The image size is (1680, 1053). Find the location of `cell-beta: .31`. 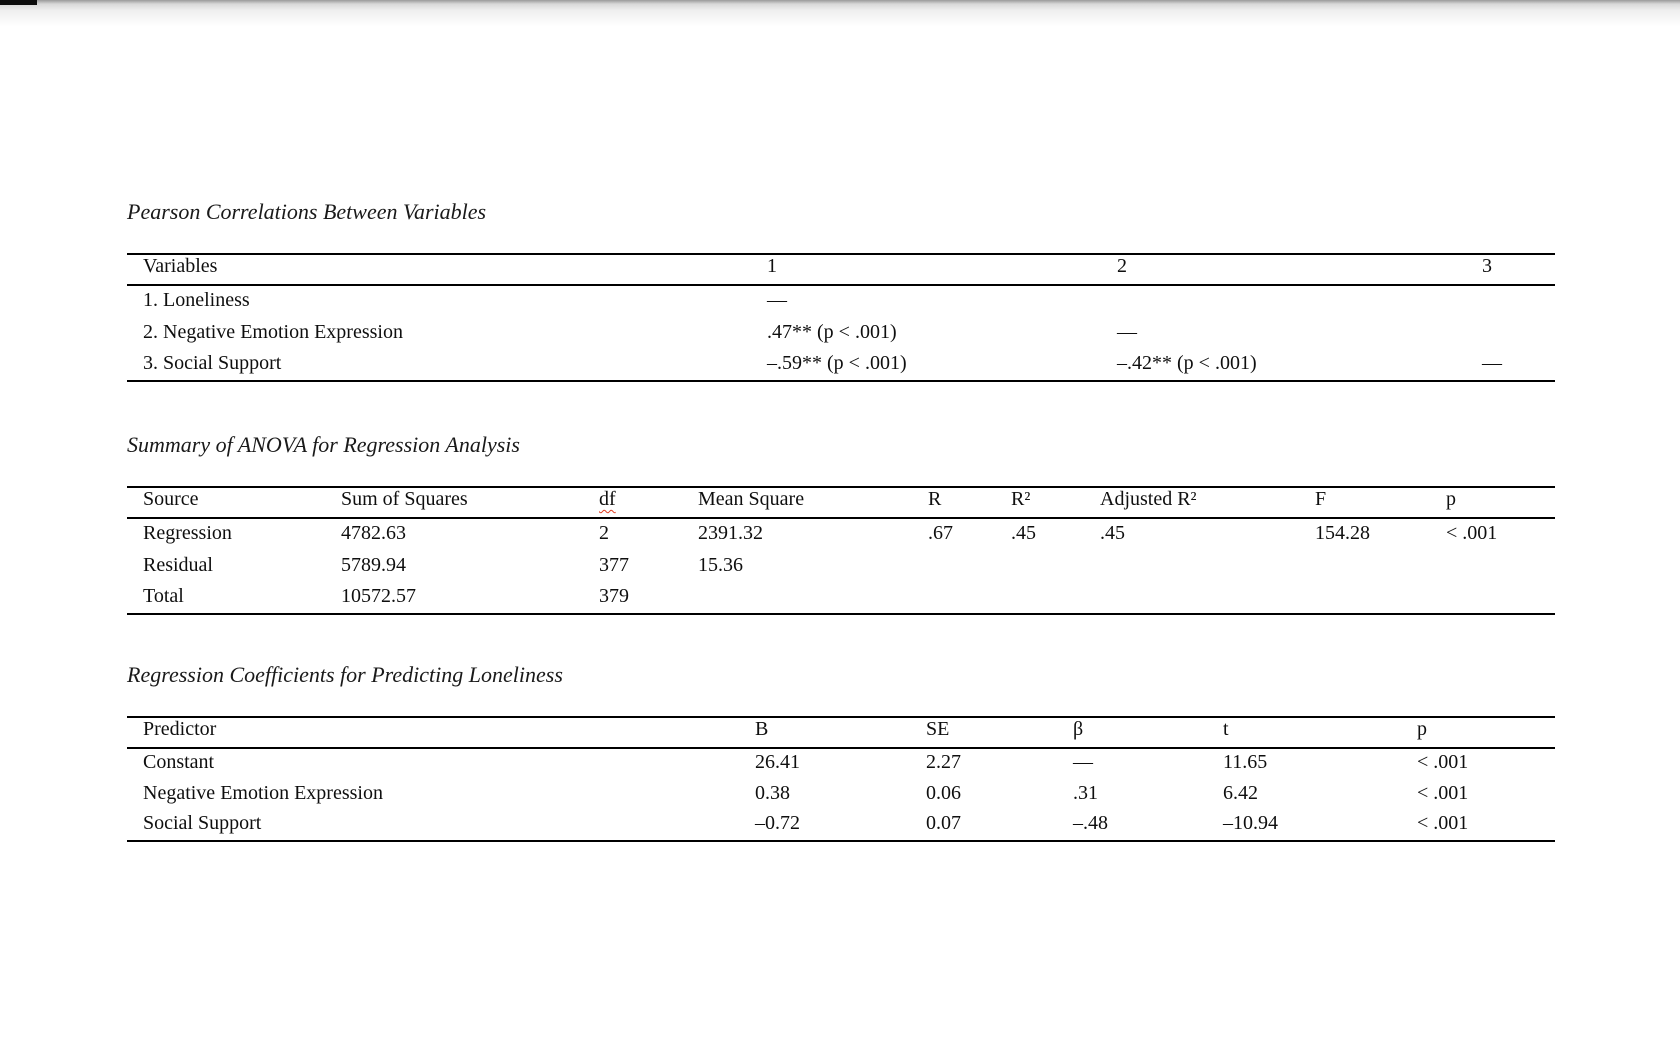

cell-beta: .31 is located at coordinates (1085, 793).